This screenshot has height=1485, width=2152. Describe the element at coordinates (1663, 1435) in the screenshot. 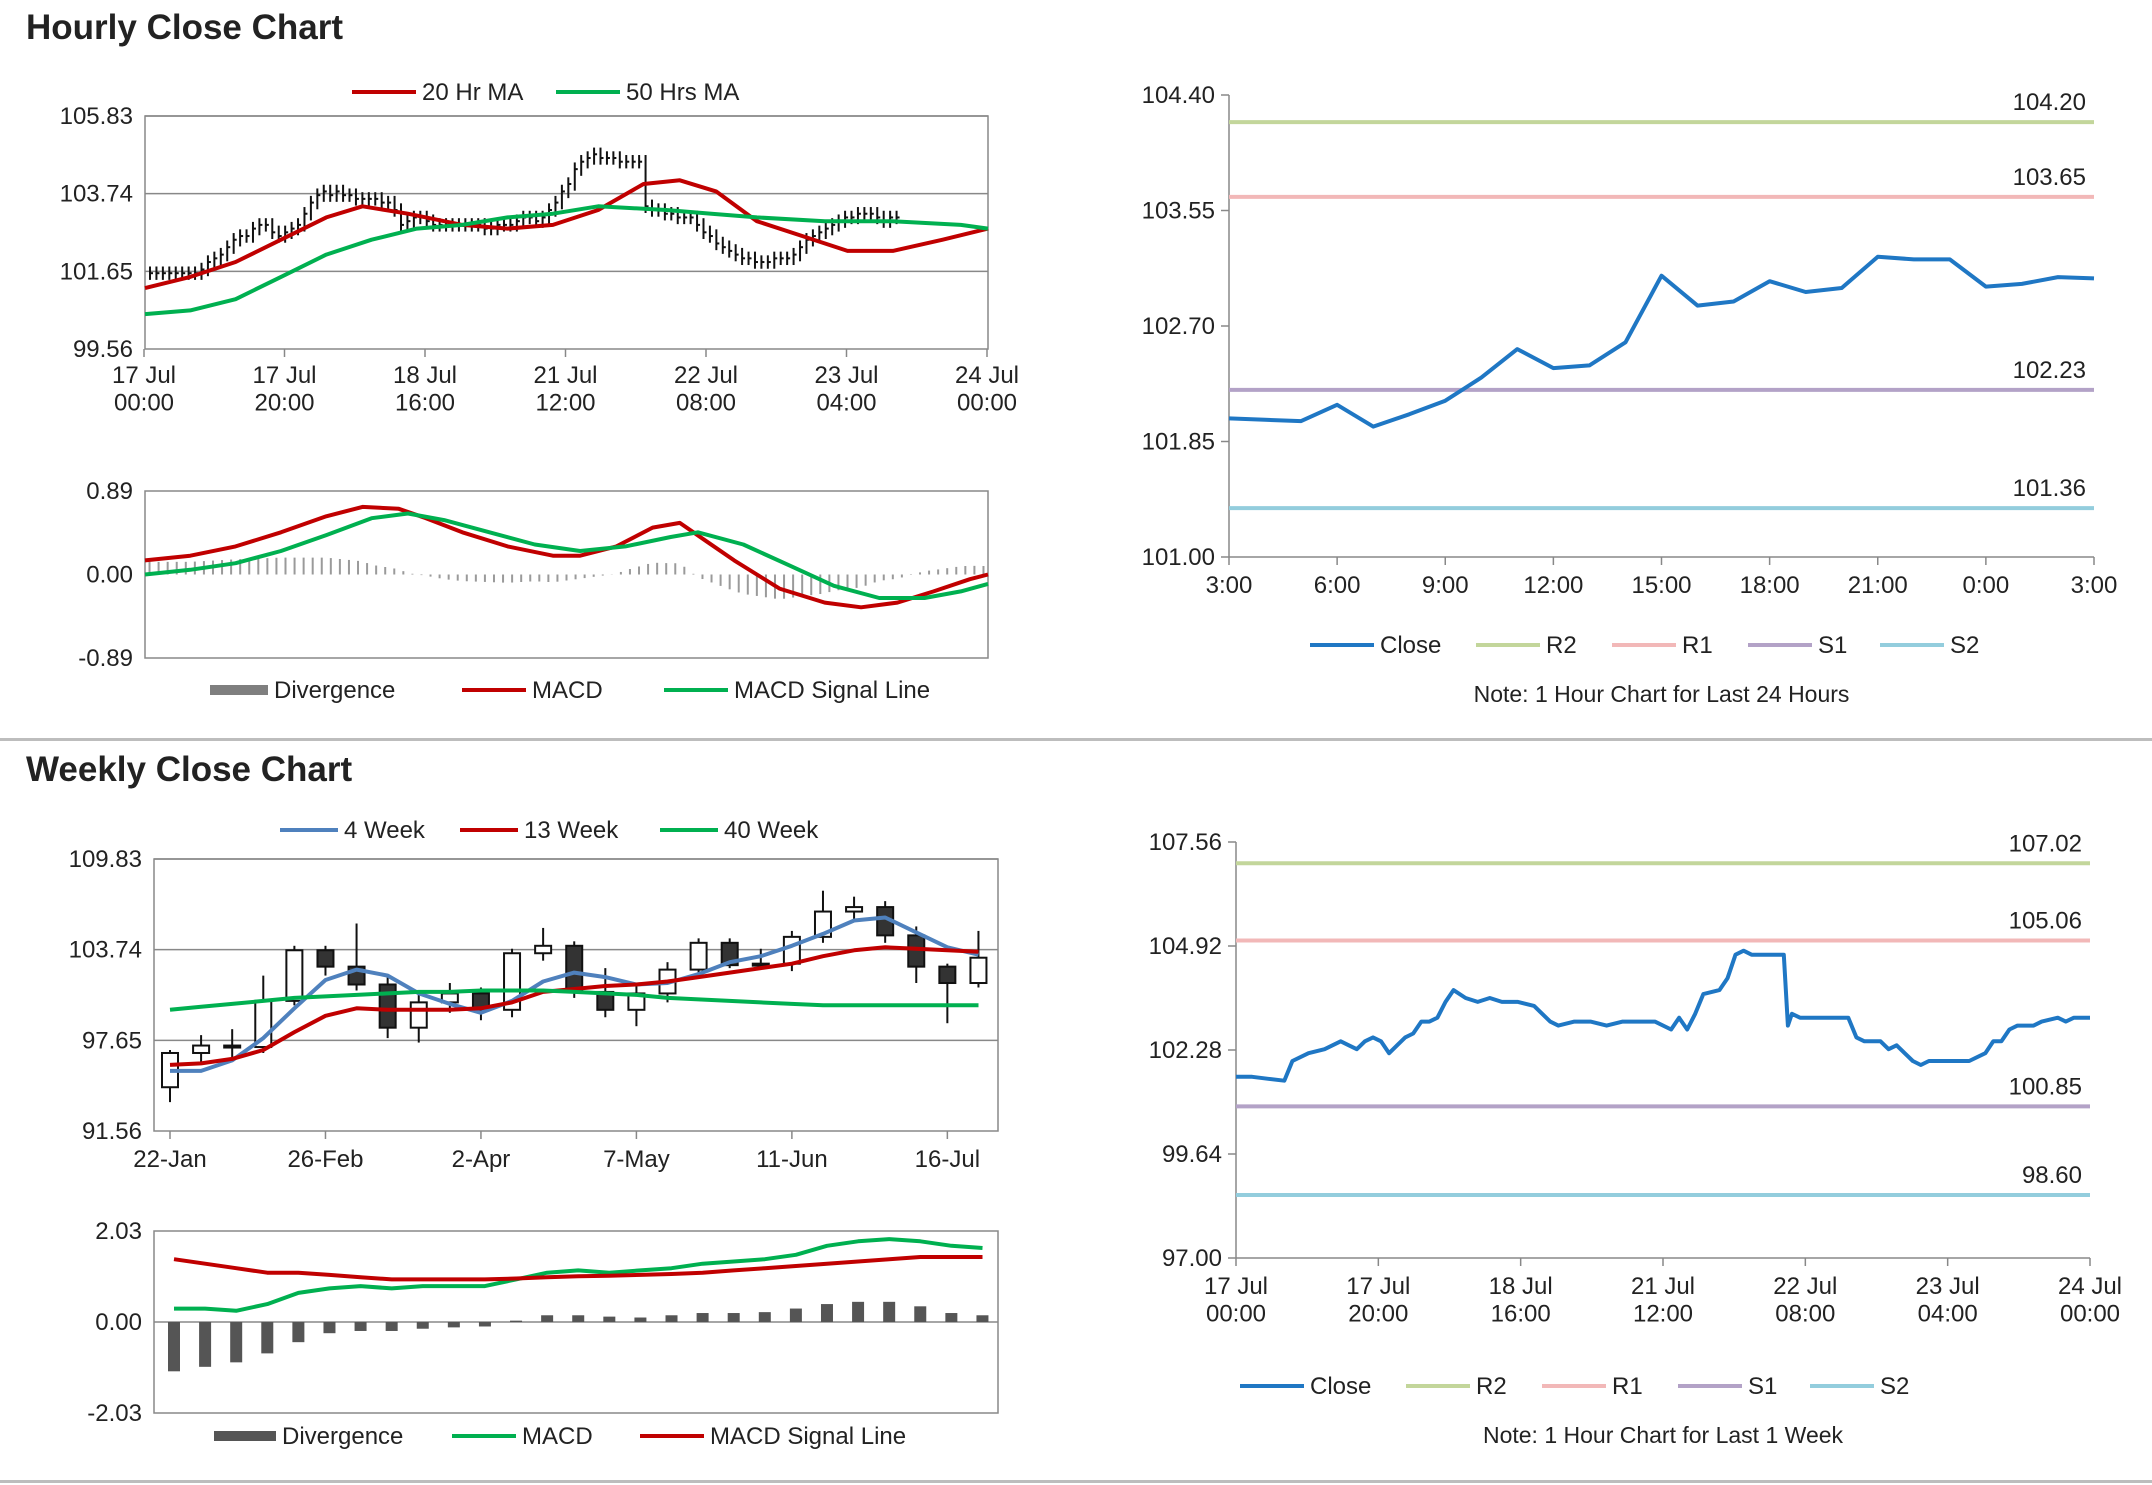

I see `weekly-close-note: Note: 1 Hour Chart for Last 1 Week` at that location.